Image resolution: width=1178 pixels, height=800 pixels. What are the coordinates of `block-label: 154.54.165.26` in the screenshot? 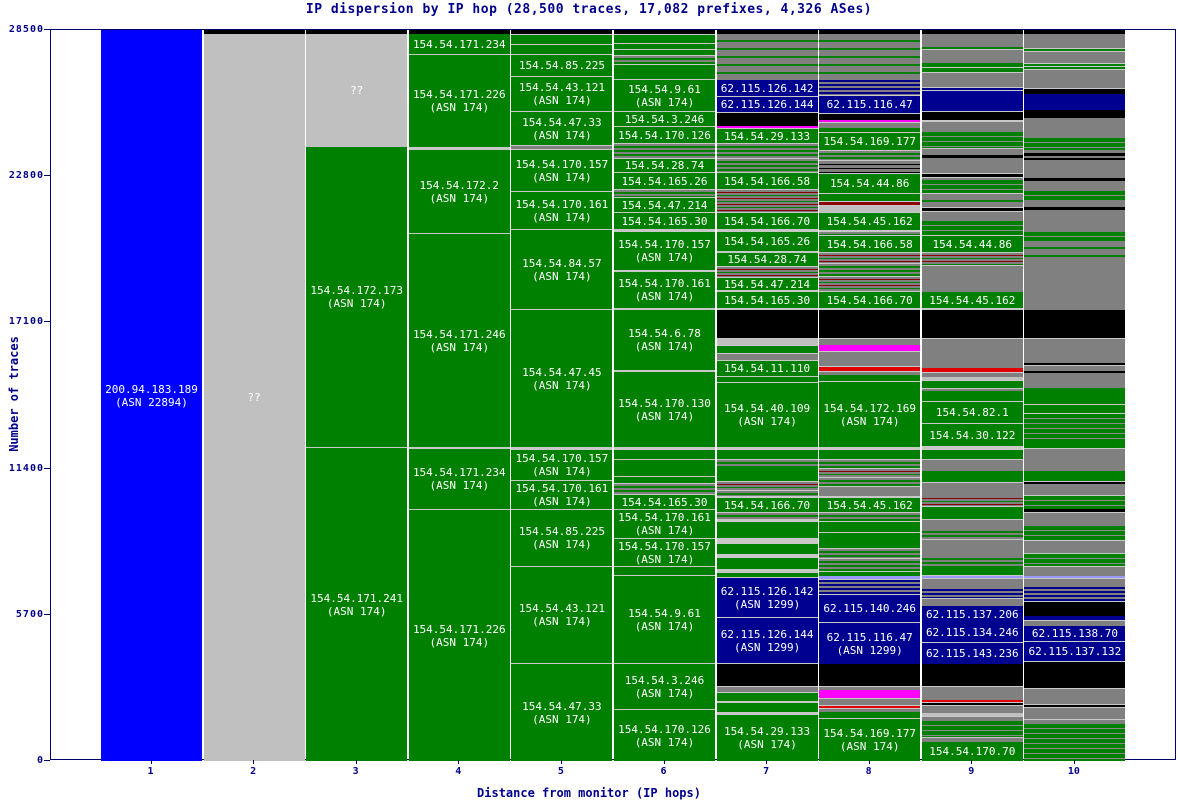 It's located at (767, 241).